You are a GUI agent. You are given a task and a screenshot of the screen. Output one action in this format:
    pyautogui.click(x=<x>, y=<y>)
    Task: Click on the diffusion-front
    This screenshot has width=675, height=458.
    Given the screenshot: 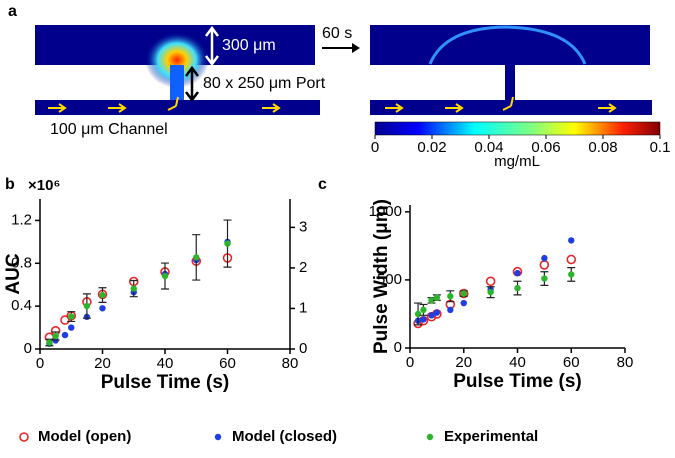 What is the action you would take?
    pyautogui.click(x=507, y=45)
    